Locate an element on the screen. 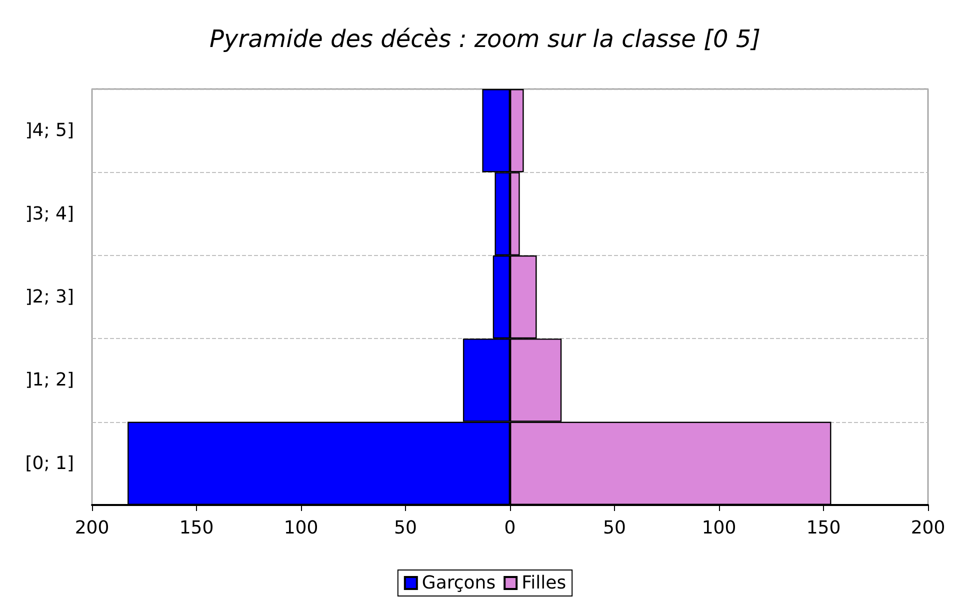 Image resolution: width=970 pixels, height=604 pixels. y-tick-label: ]3; 4] is located at coordinates (49, 213).